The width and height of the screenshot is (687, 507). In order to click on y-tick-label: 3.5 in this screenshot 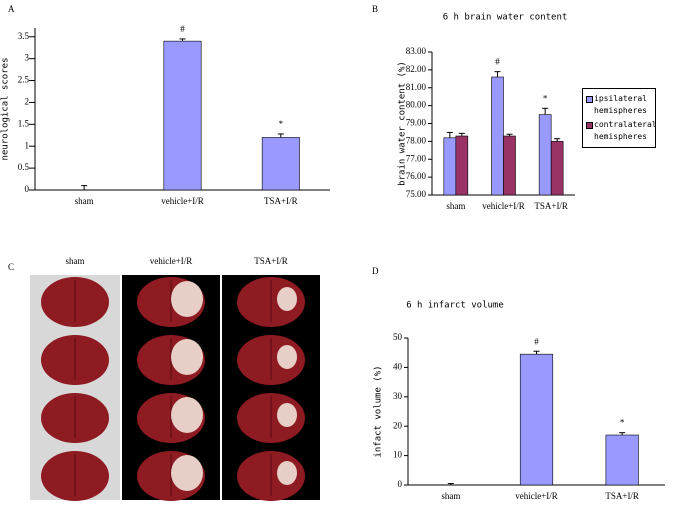, I will do `click(24, 36)`.